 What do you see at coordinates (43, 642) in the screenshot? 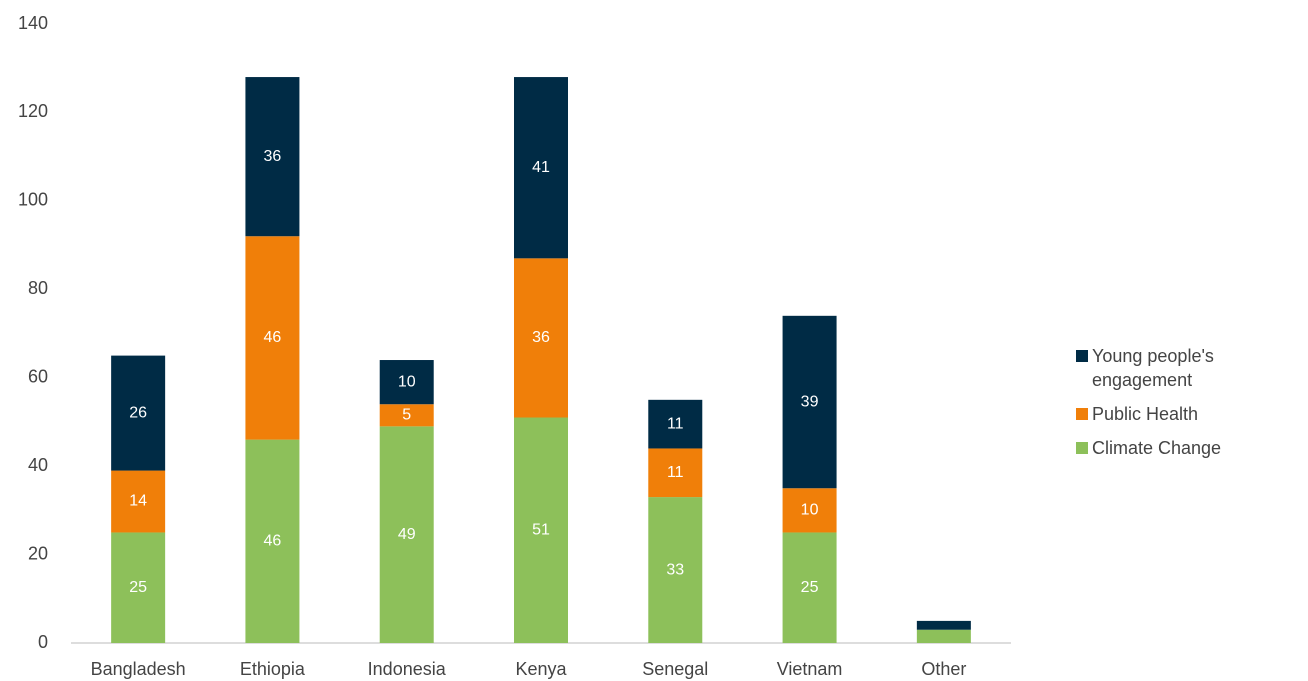
I see `y-tick-label: 0` at bounding box center [43, 642].